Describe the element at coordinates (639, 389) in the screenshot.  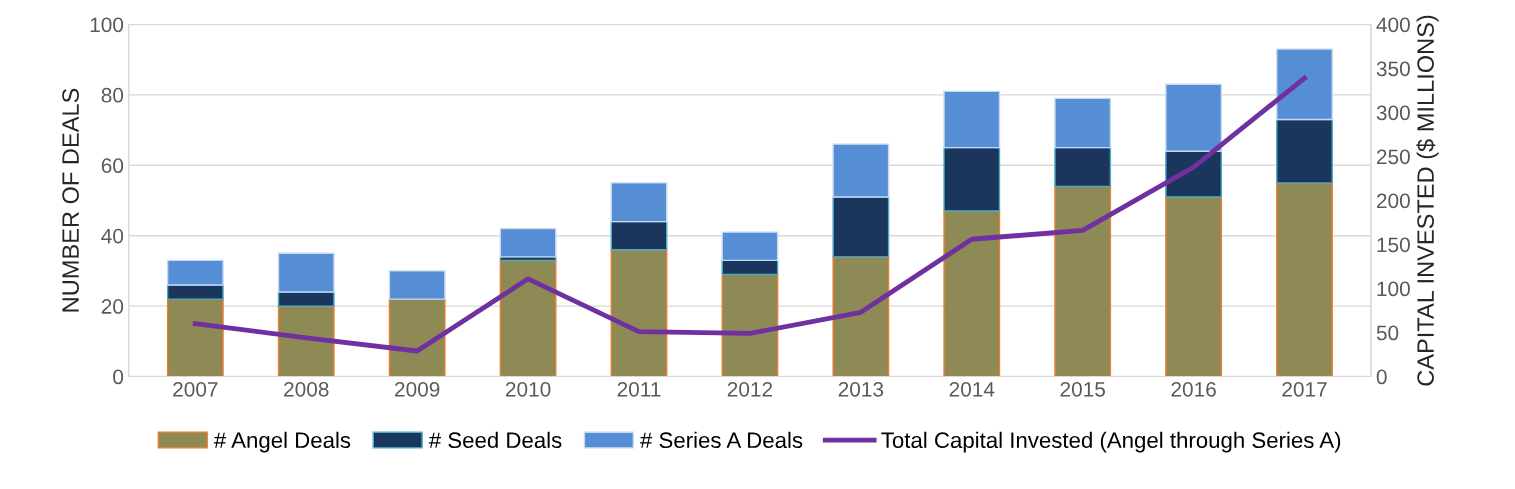
I see `x-tick-label: 2011` at that location.